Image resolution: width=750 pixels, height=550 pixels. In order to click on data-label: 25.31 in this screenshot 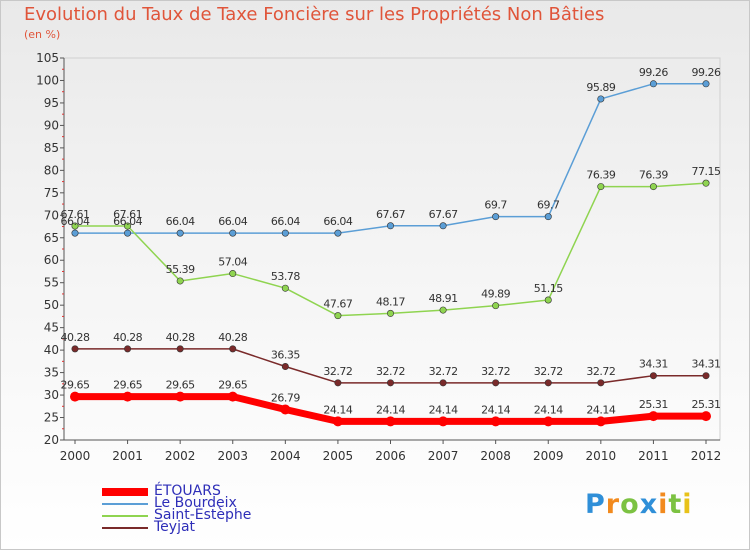, I will do `click(706, 404)`.